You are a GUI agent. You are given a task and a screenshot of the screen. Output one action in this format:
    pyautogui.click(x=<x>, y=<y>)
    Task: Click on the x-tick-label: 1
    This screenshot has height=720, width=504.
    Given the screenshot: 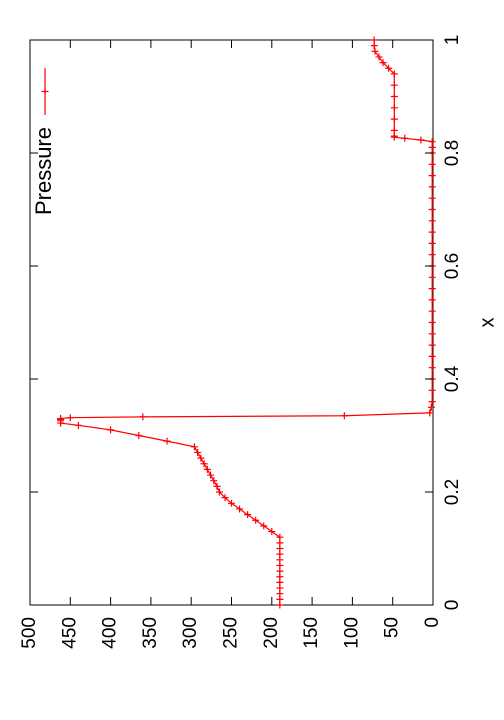 What is the action you would take?
    pyautogui.click(x=452, y=40)
    